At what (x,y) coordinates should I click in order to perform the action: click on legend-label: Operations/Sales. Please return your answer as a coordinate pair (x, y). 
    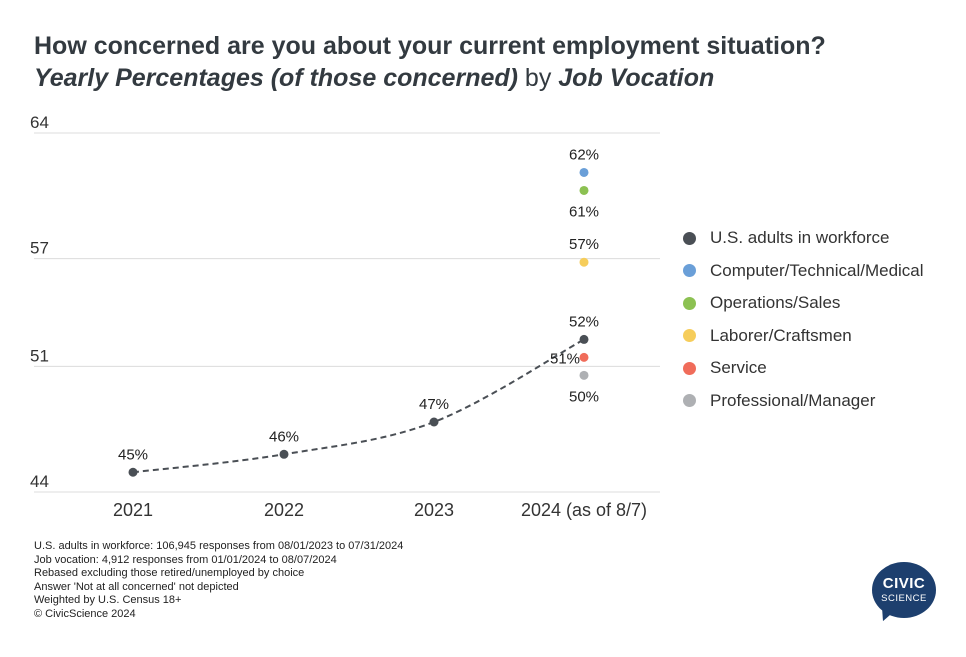
    Looking at the image, I should click on (775, 303).